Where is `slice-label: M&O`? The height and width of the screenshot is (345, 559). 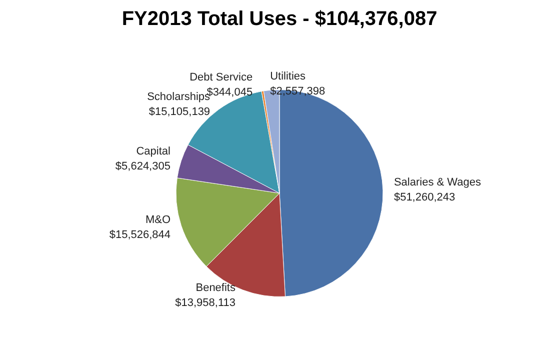
slice-label: M&O is located at coordinates (158, 220).